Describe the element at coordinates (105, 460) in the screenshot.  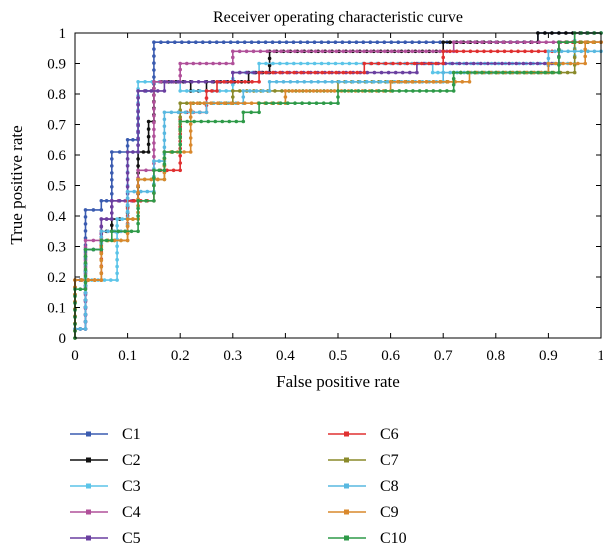
I see `legend-entry-c2: C2` at that location.